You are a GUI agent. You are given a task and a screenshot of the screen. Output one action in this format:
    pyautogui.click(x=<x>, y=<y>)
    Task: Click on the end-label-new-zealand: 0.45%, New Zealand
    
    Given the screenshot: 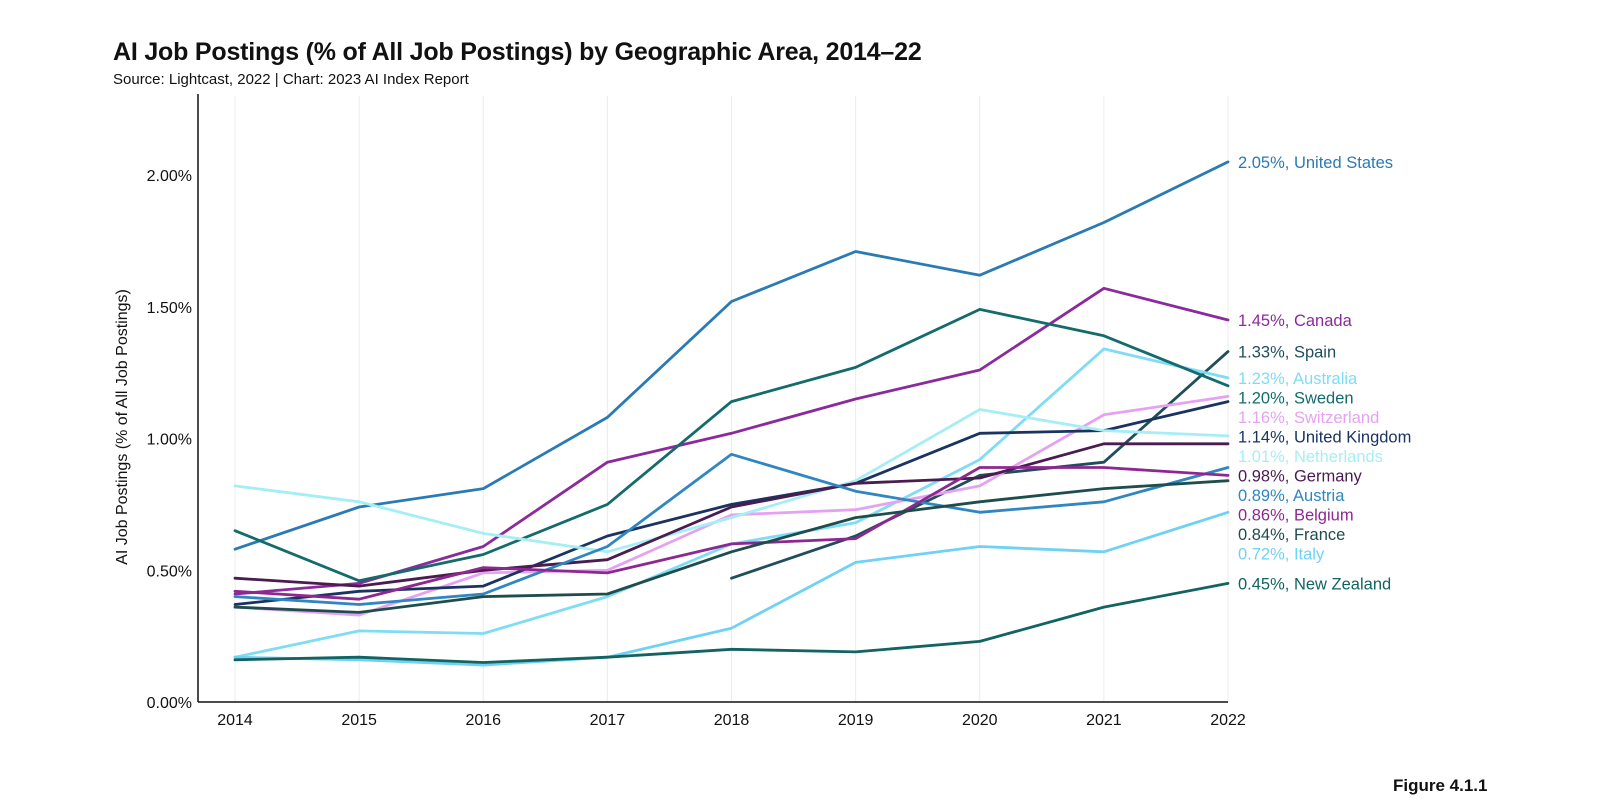 What is the action you would take?
    pyautogui.click(x=1314, y=584)
    